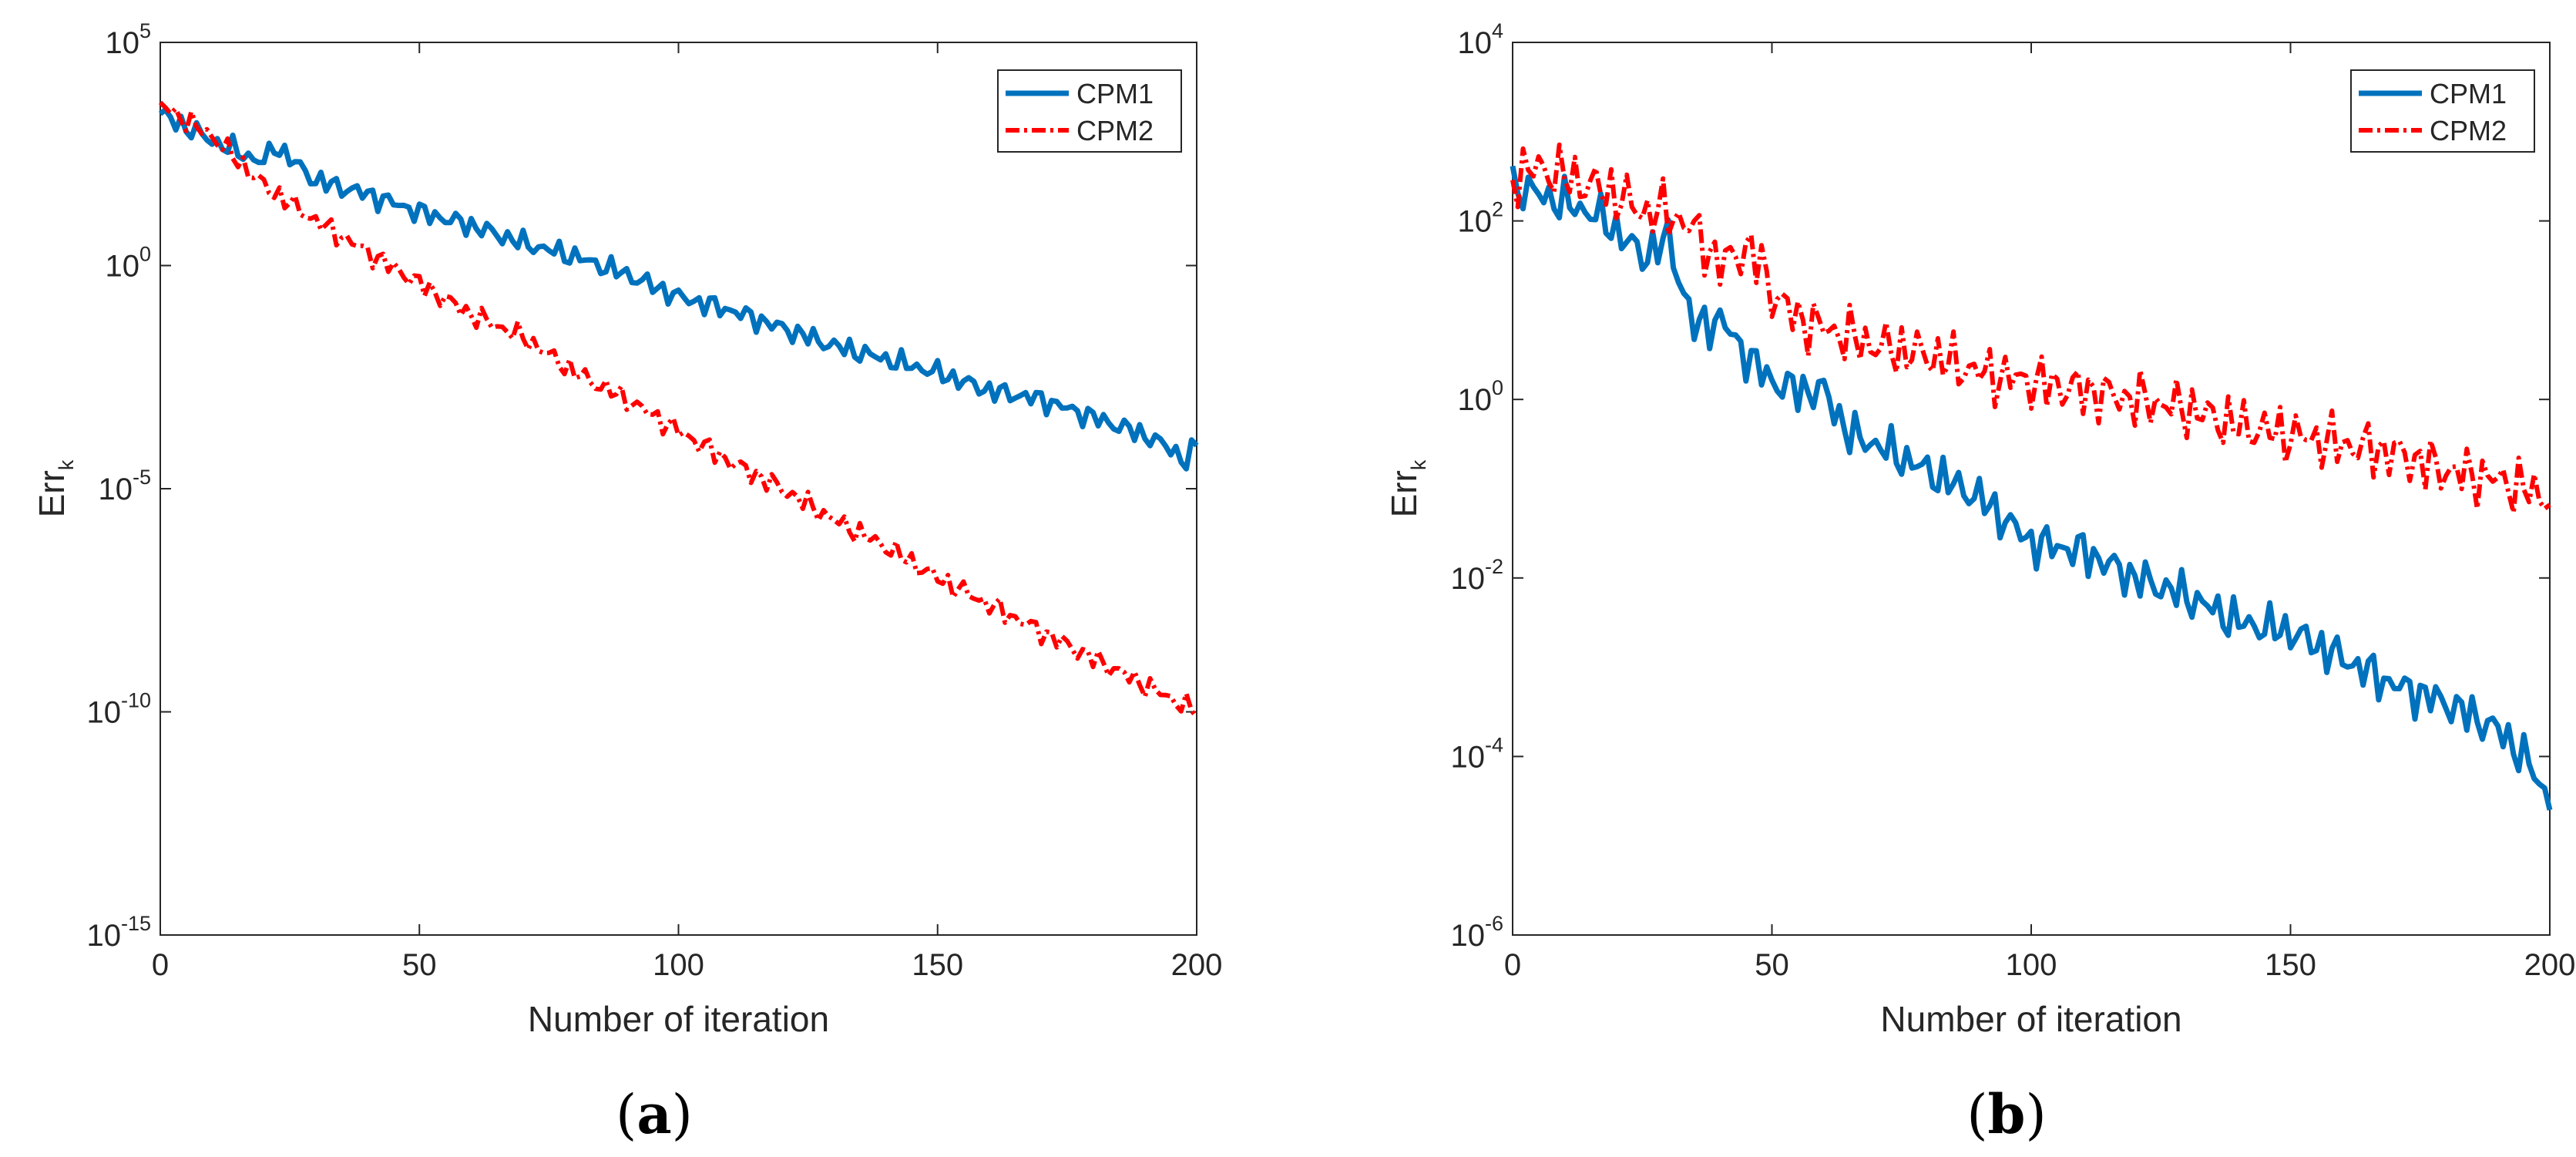 Image resolution: width=2576 pixels, height=1157 pixels. Describe the element at coordinates (136, 923) in the screenshot. I see `y-tick-exponent: -15` at that location.